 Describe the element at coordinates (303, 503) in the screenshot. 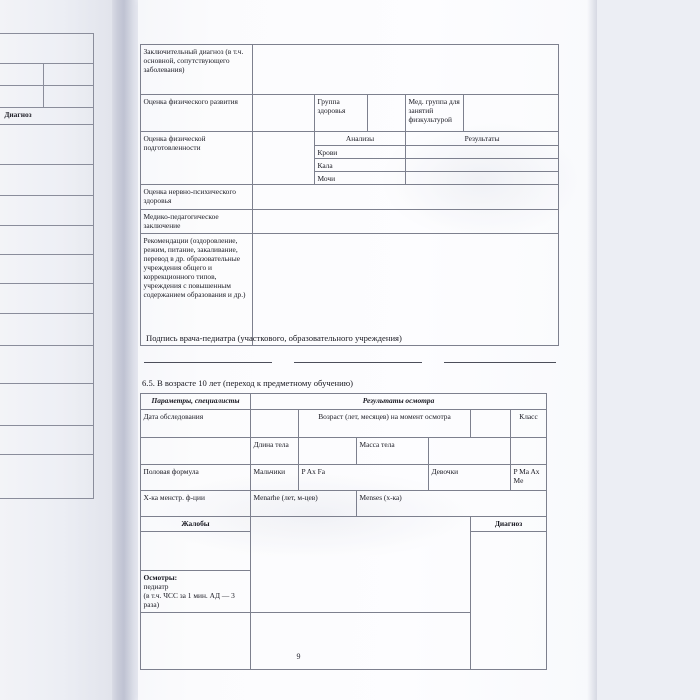

I see `cell-menarche-label: Menarhe (лет, м-цев)` at that location.